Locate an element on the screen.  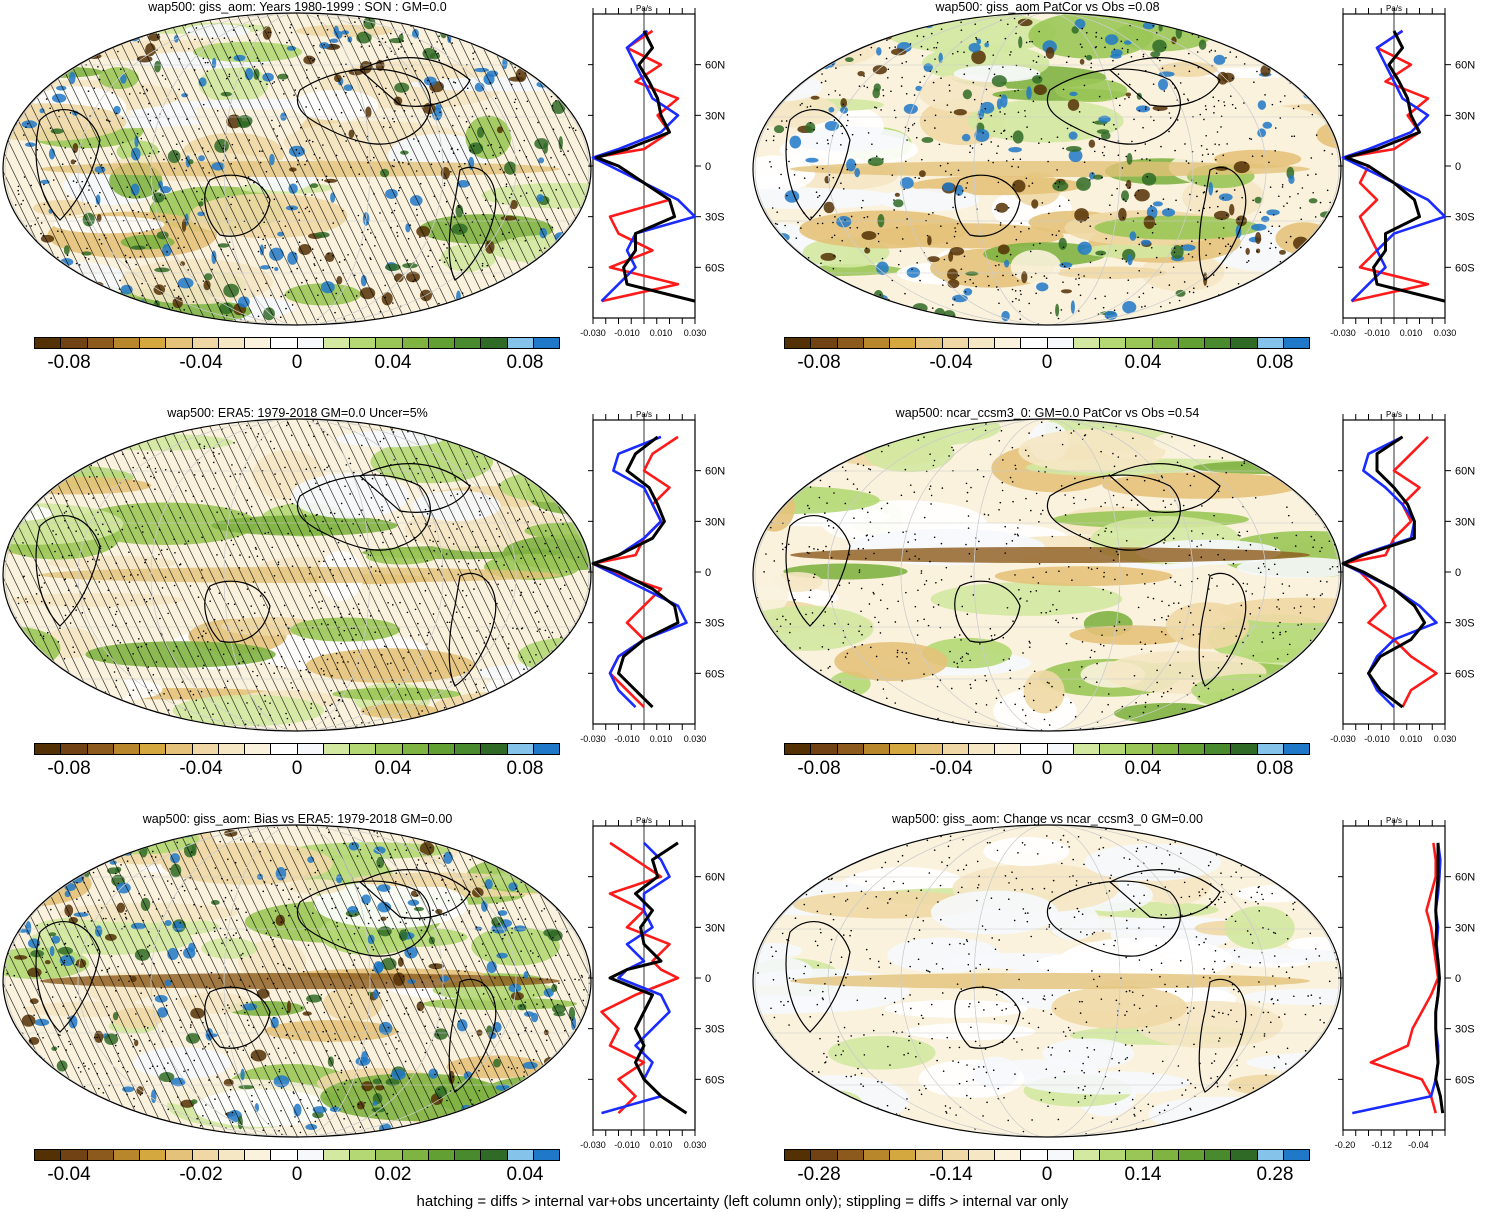
profile-x-tick: 0.030 is located at coordinates (1445, 333).